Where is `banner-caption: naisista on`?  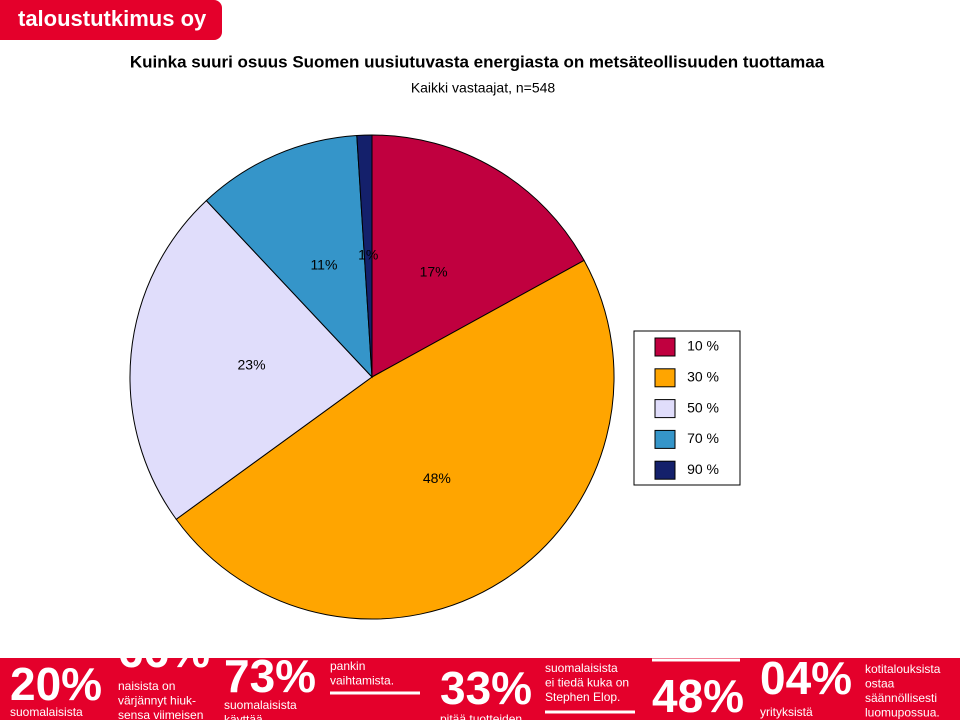 banner-caption: naisista on is located at coordinates (146, 686).